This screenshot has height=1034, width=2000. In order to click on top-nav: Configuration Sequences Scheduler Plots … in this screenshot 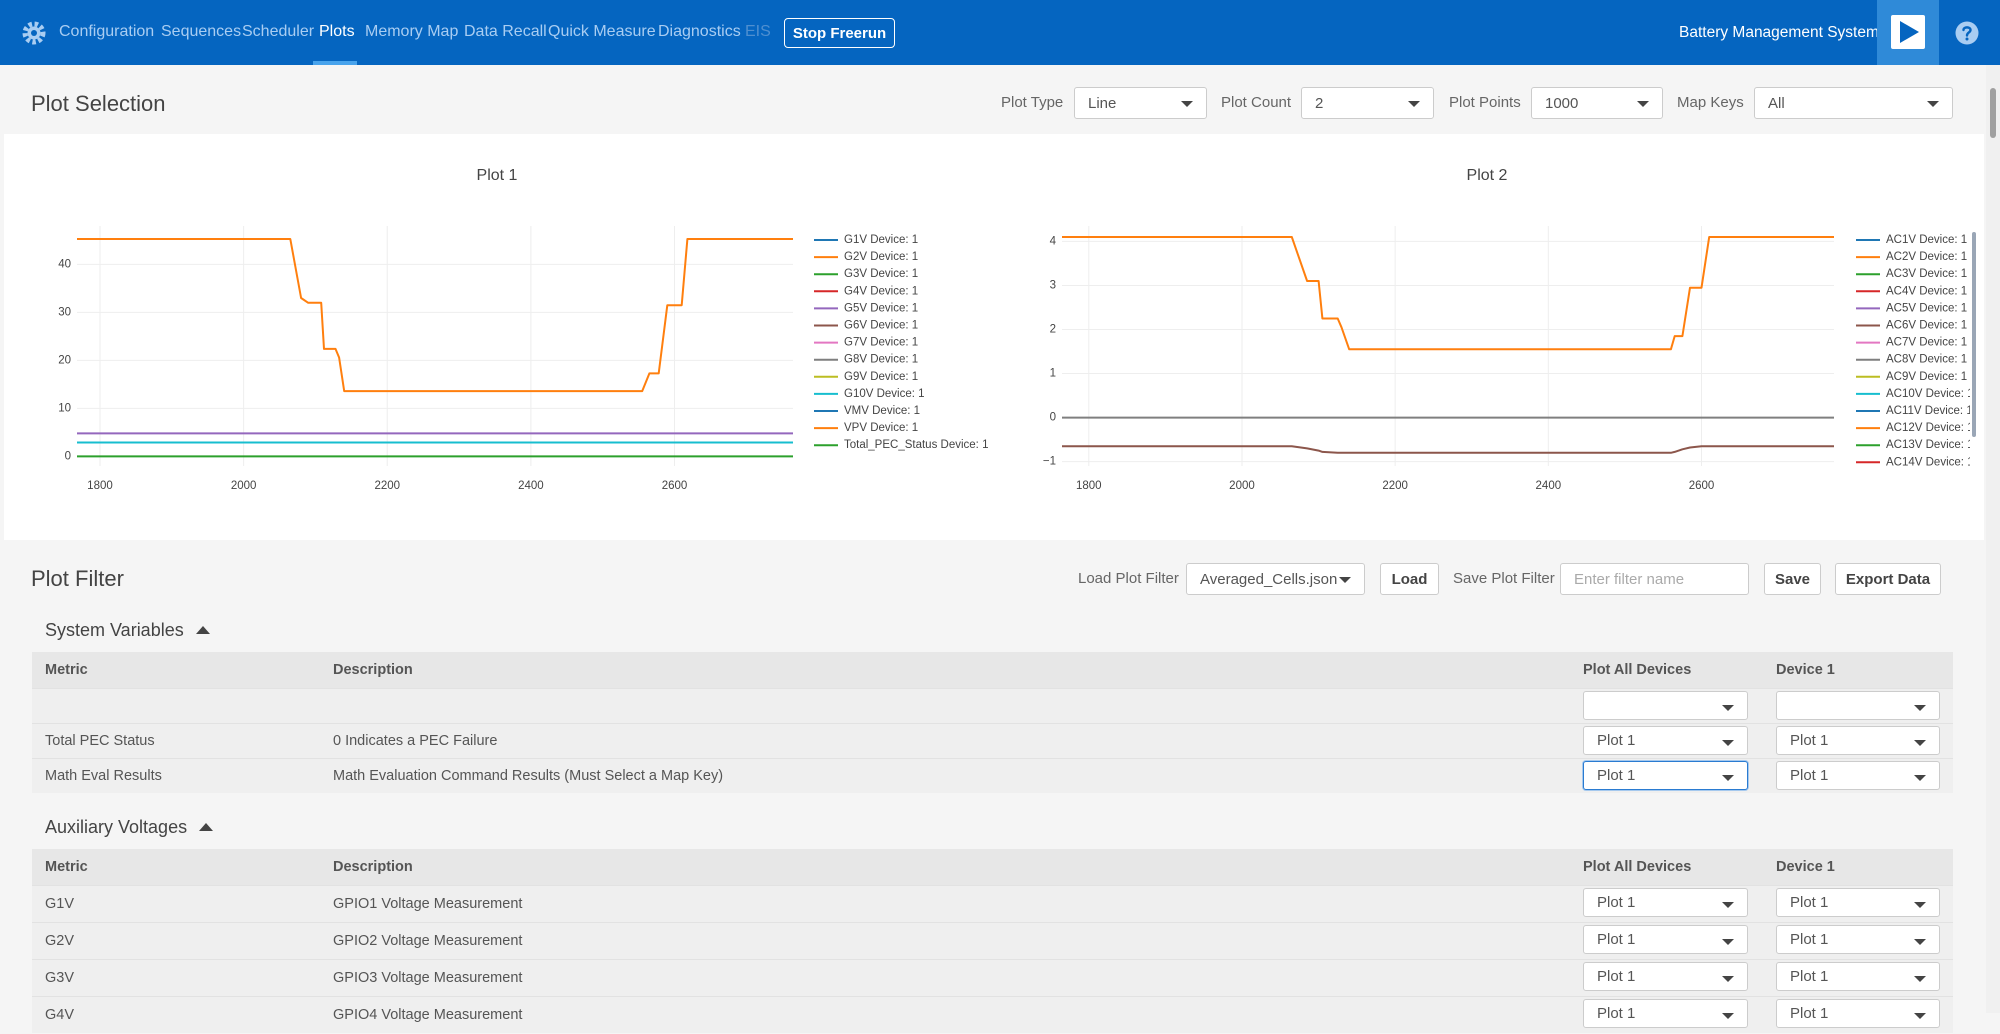, I will do `click(1000, 32)`.